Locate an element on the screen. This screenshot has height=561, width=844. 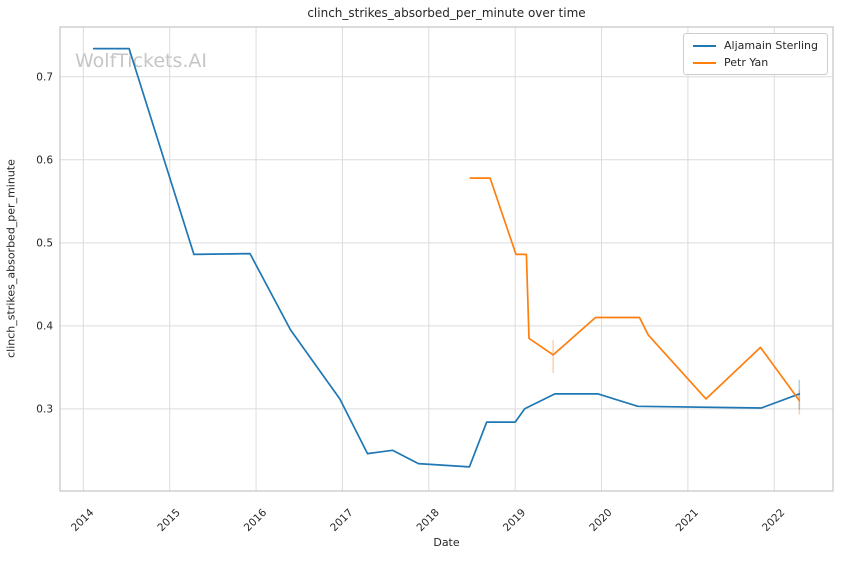
y-axis-label: clinch_strikes_absorbed_per_minute is located at coordinates (11, 258).